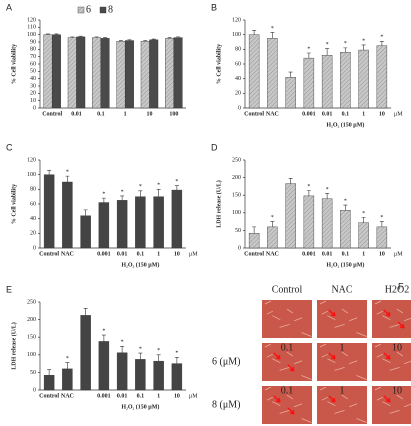  I want to click on cell-label: 1, so click(342, 347).